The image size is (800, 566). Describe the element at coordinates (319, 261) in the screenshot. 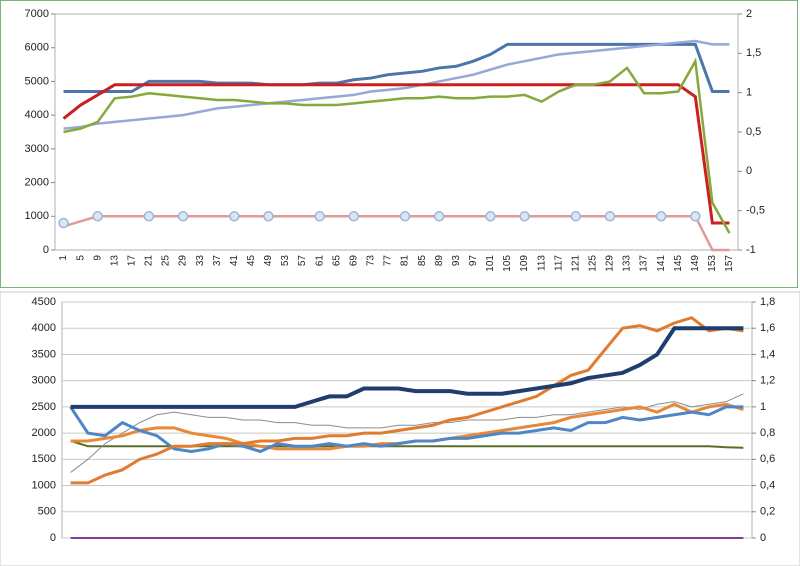

I see `x-tick-label: 61` at that location.